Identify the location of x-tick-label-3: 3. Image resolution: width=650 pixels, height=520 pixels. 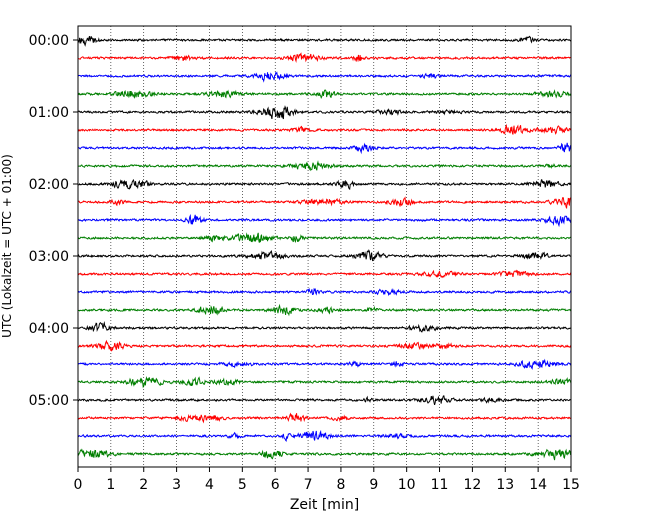
(176, 485).